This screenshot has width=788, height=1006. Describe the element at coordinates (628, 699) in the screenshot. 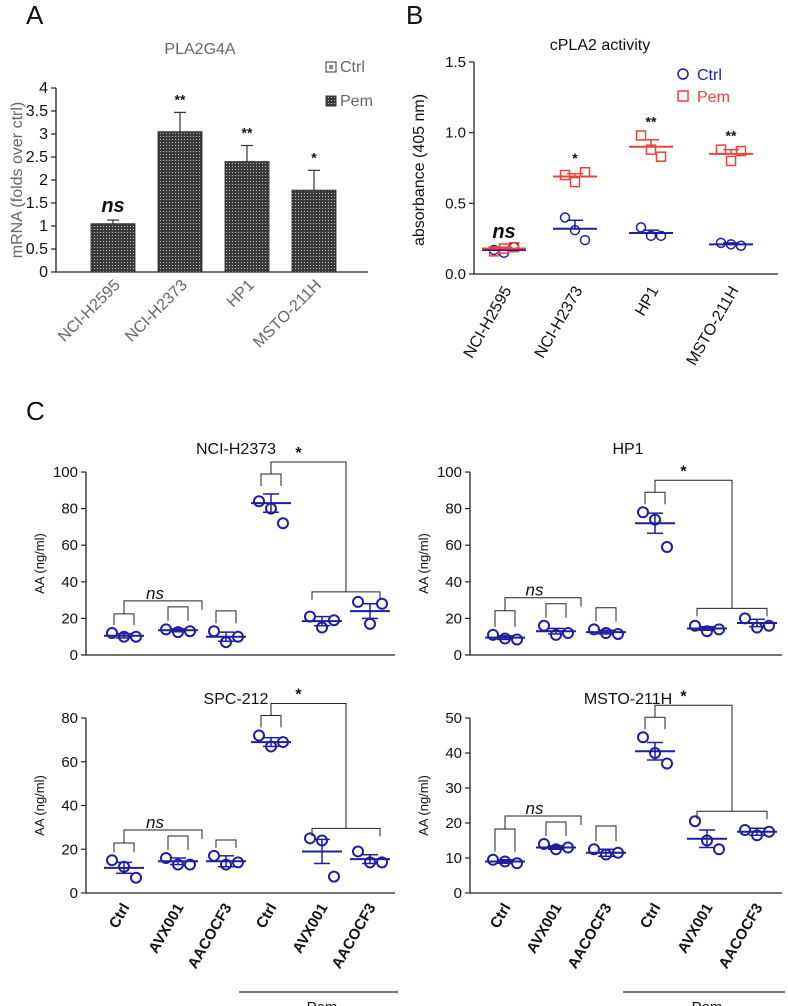

I see `chart-title: MSTO-211H` at that location.